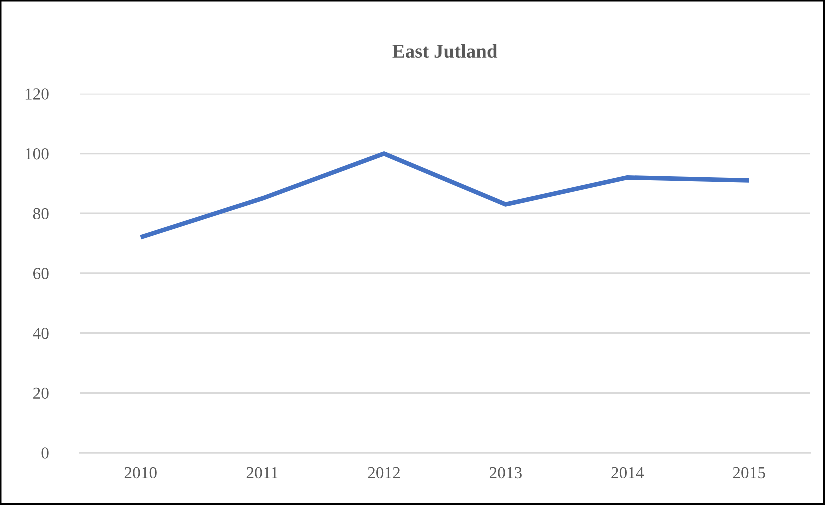  What do you see at coordinates (506, 473) in the screenshot?
I see `x-tick-label: 2013` at bounding box center [506, 473].